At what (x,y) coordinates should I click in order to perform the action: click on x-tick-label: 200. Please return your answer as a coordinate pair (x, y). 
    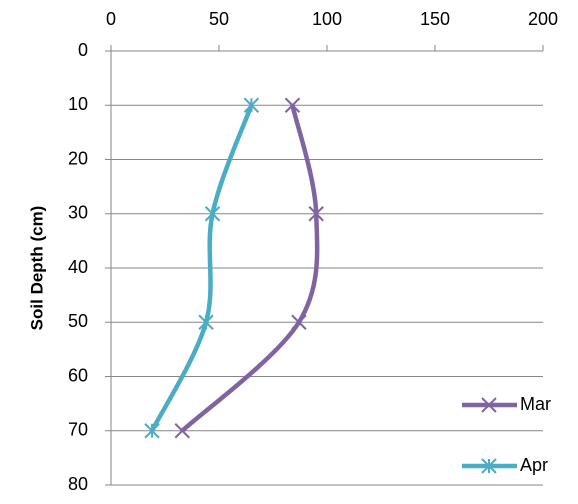
    Looking at the image, I should click on (543, 19).